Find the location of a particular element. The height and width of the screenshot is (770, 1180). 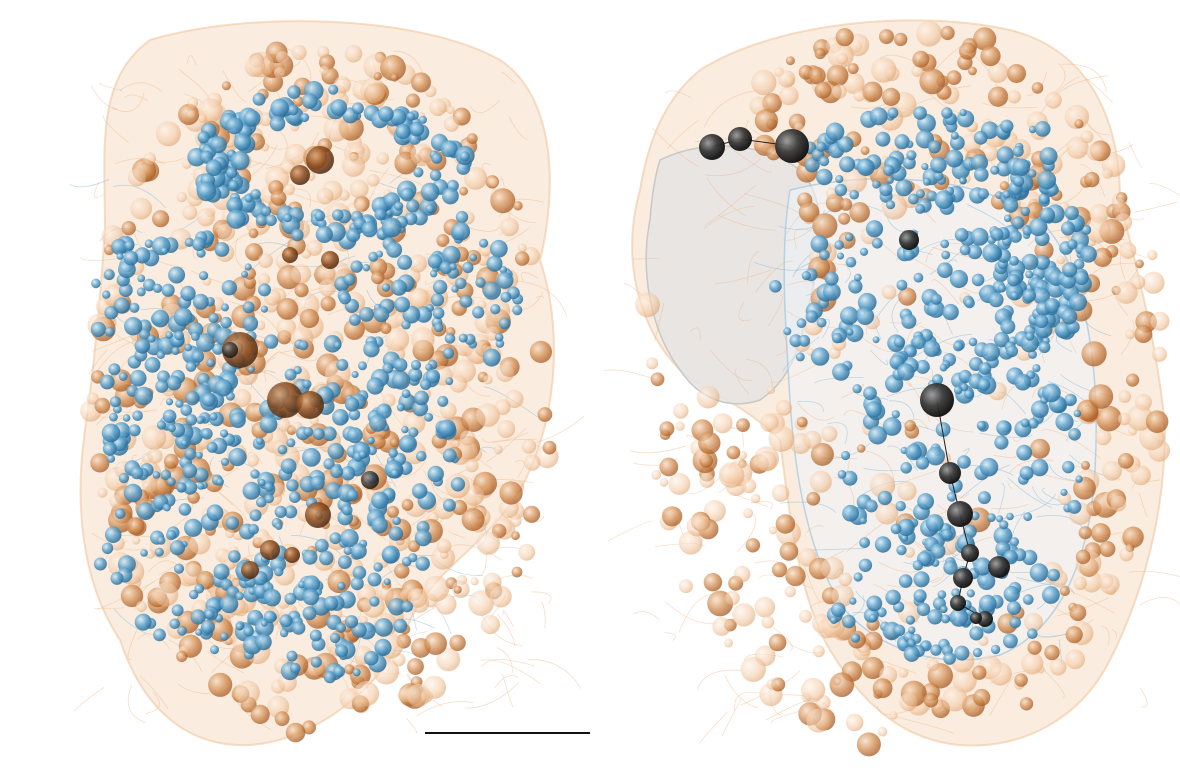

dark-brown-cell is located at coordinates (320, 160).